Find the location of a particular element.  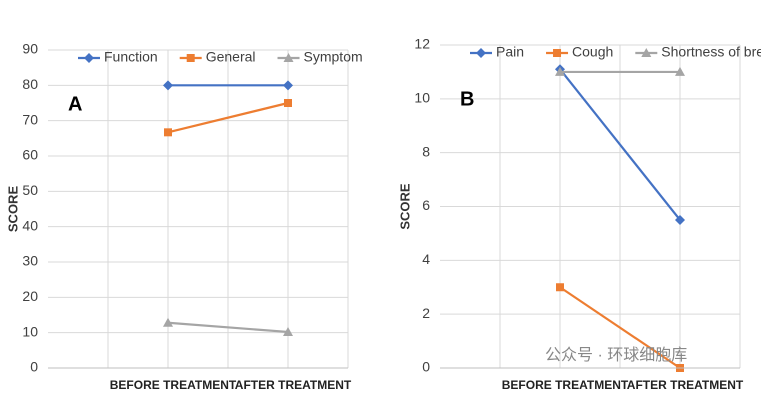

y-tick-label: 30 is located at coordinates (30, 261).